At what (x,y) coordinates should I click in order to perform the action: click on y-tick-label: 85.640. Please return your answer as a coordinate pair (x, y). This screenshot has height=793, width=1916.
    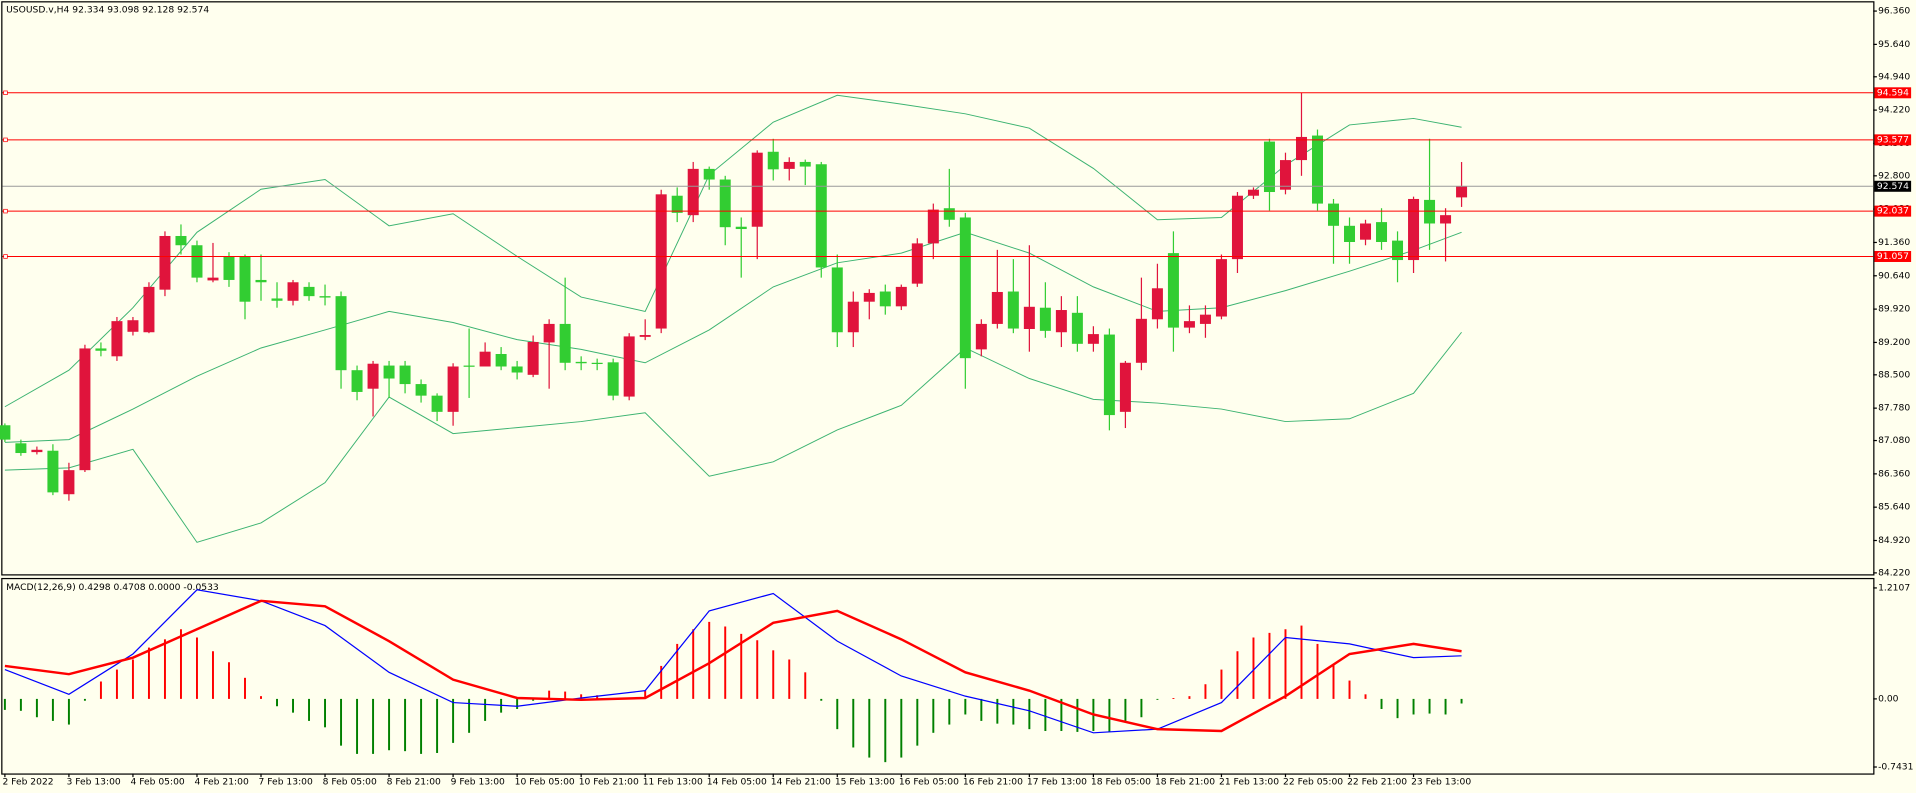
    Looking at the image, I should click on (1894, 507).